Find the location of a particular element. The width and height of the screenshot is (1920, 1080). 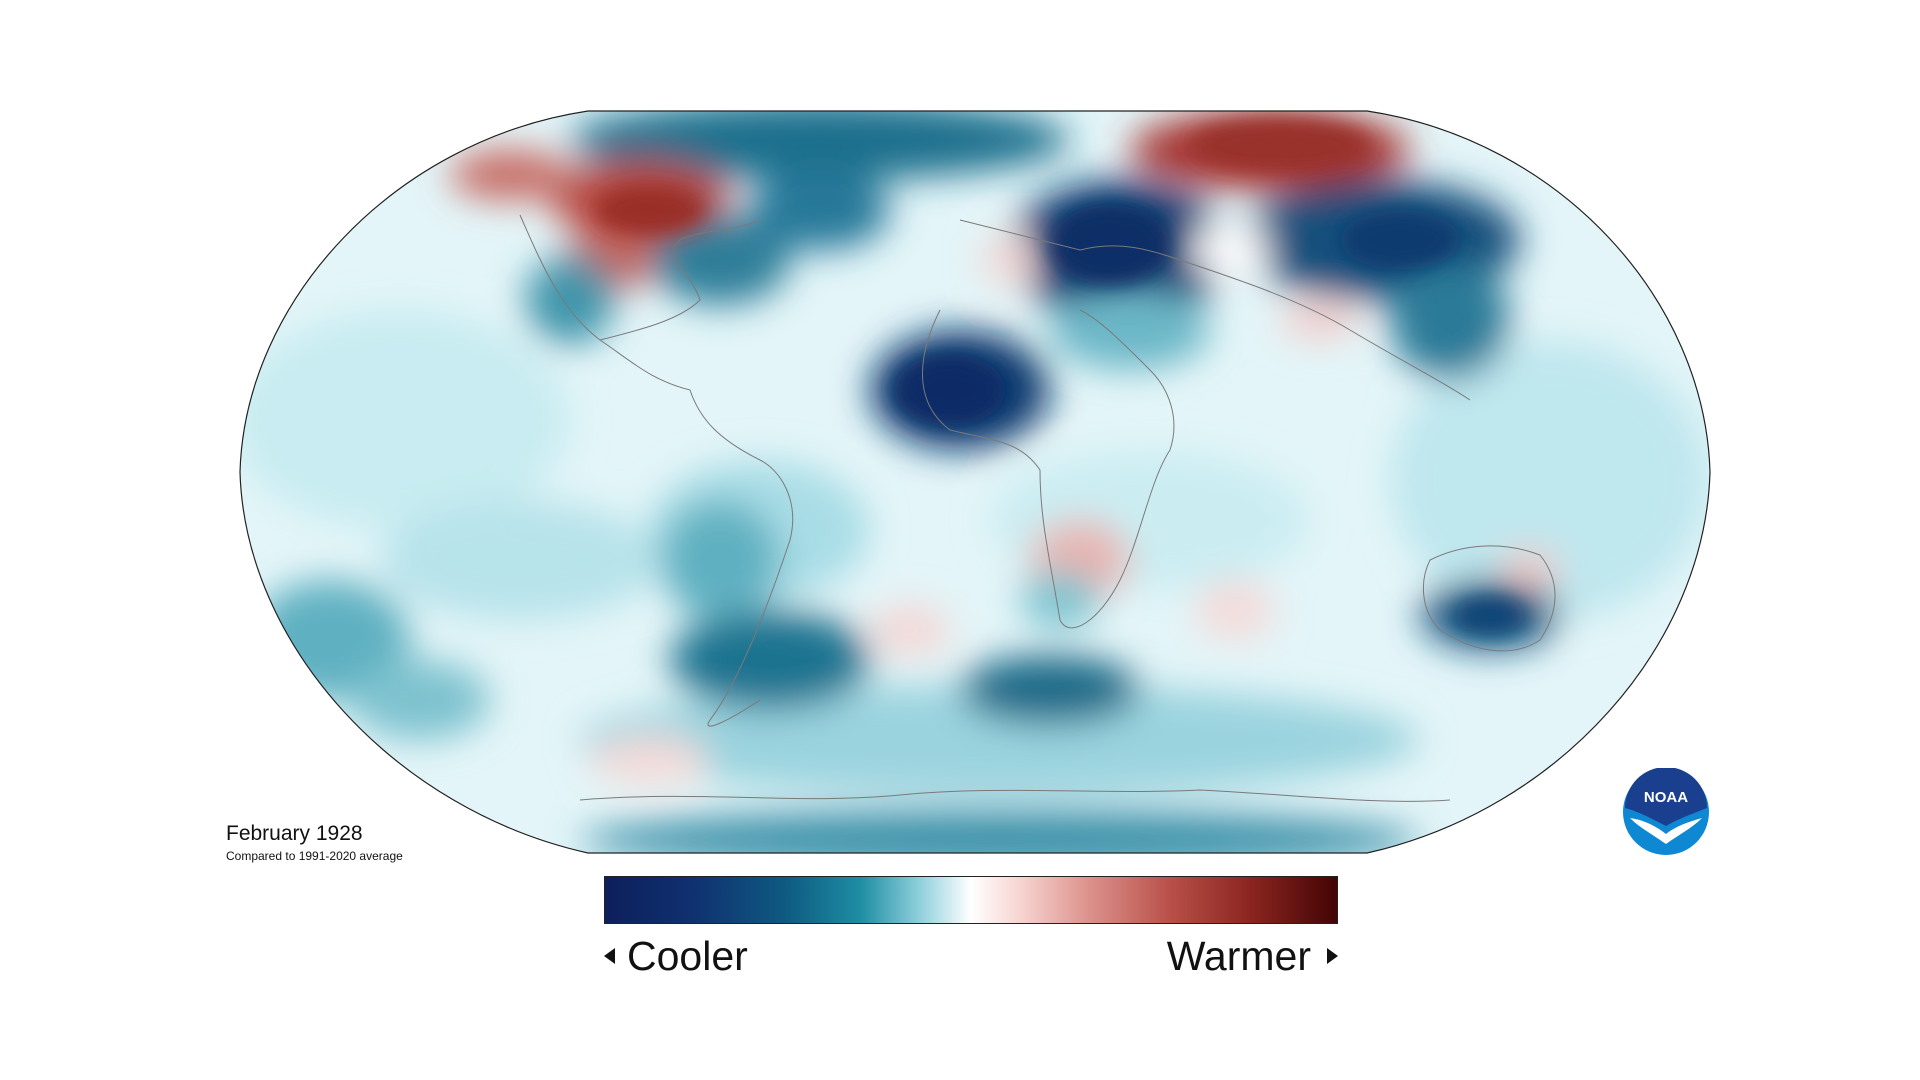

legend-cooler: Cooler is located at coordinates (676, 956).